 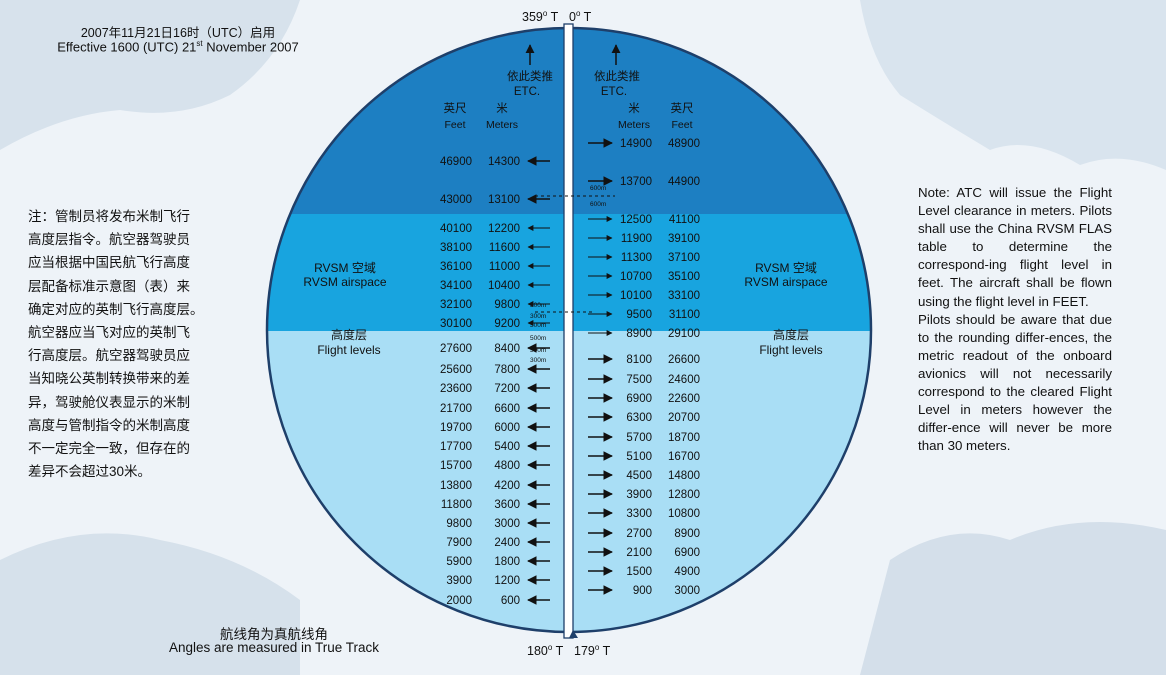 What do you see at coordinates (455, 108) in the screenshot?
I see `west-feet-header-cn: 英尺` at bounding box center [455, 108].